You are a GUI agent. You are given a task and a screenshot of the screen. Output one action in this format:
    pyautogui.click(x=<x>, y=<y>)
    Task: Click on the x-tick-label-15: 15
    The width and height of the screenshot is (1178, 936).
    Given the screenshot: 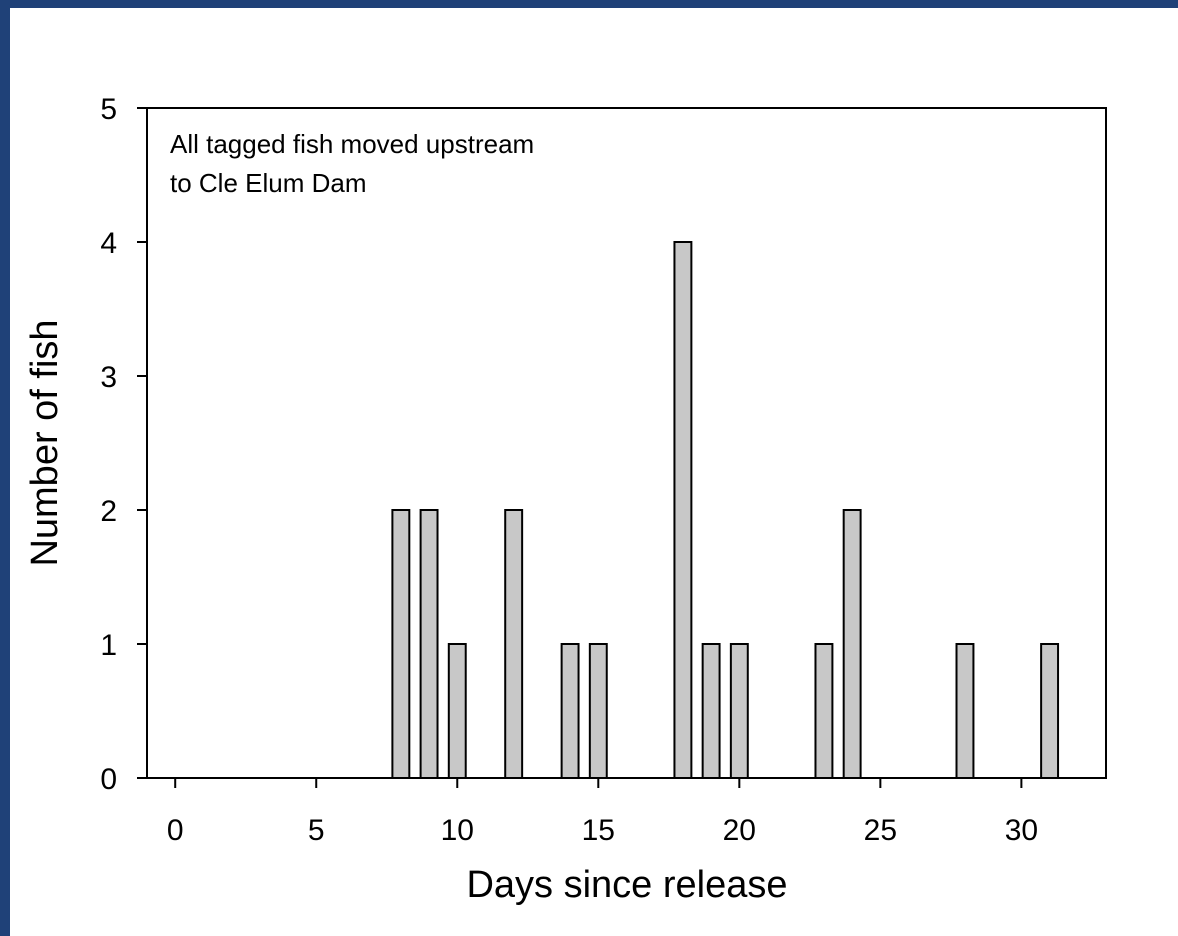 What is the action you would take?
    pyautogui.click(x=598, y=830)
    